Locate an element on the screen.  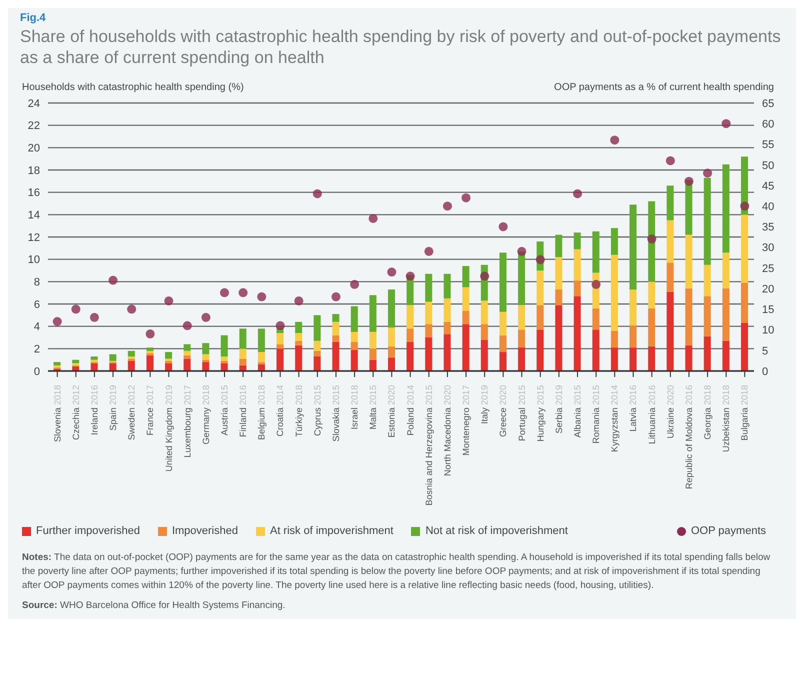
source-note: Source: WHO Barcelona Office for Health Systems Financing. is located at coordinates (154, 605).